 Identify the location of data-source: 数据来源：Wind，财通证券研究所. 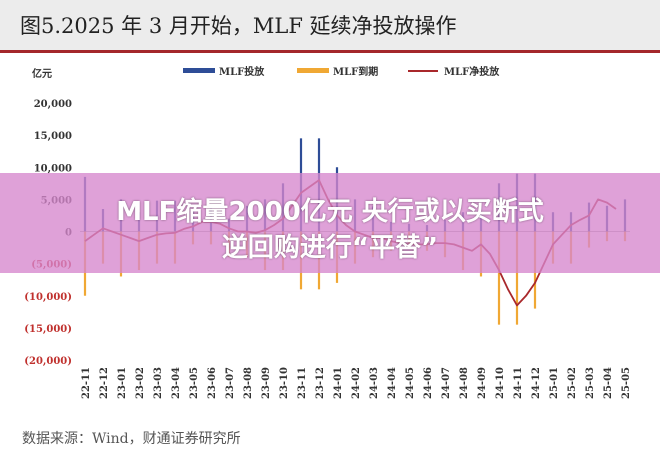
(131, 439).